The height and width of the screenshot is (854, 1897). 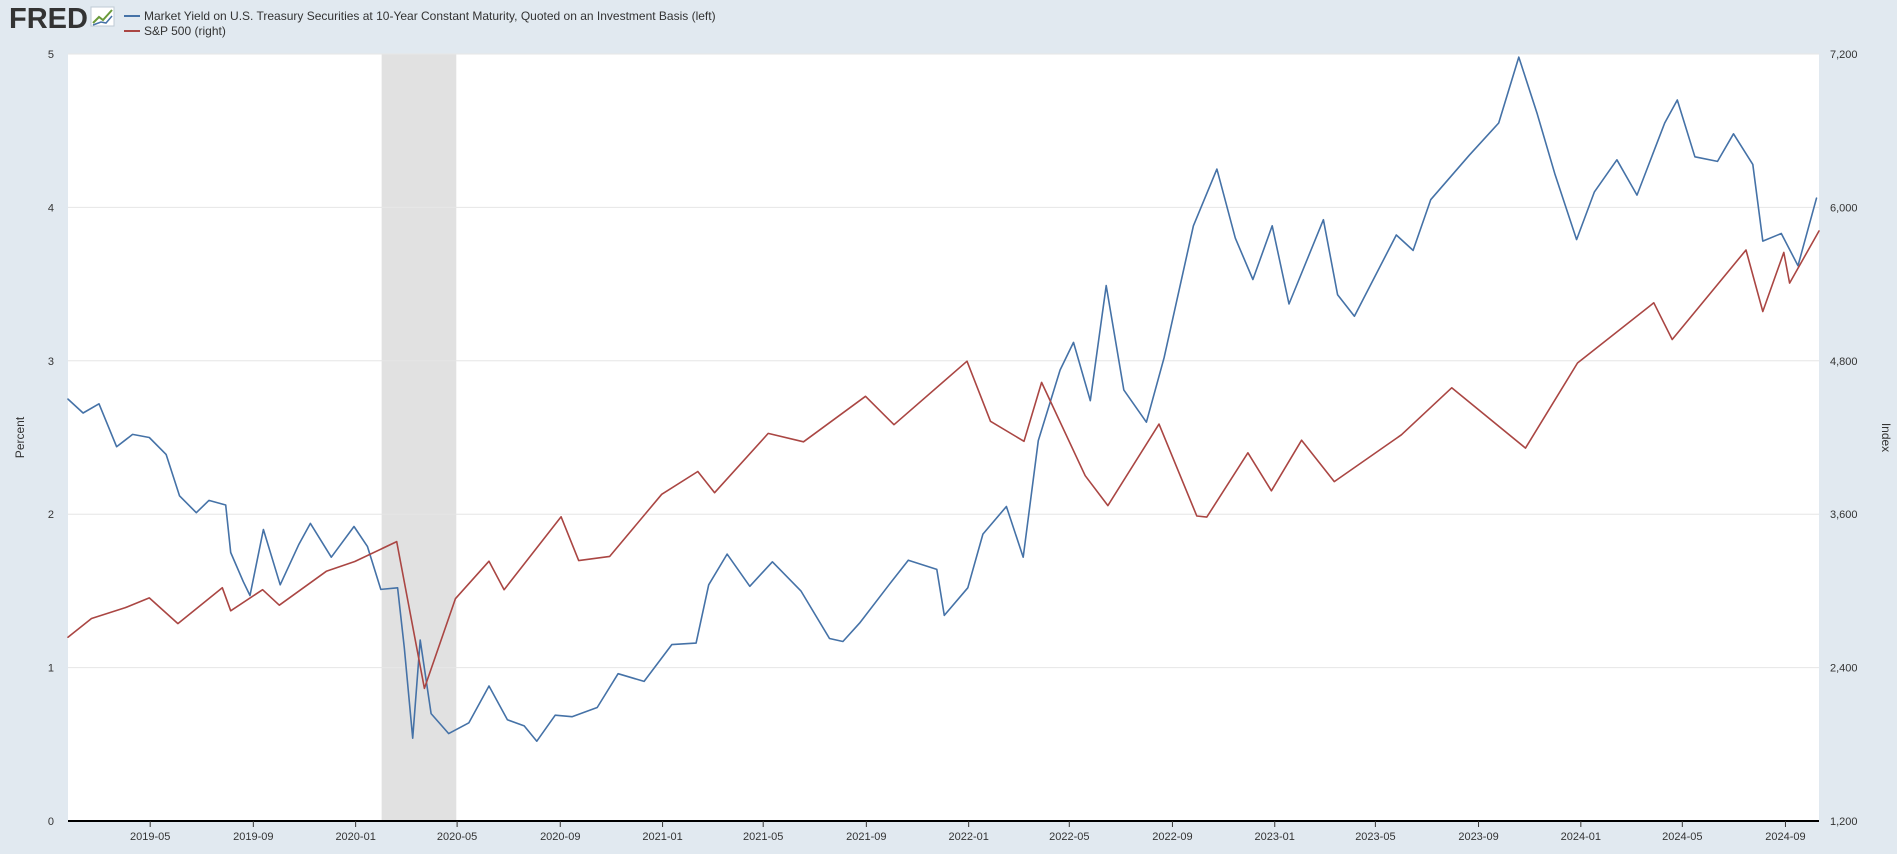 What do you see at coordinates (866, 837) in the screenshot?
I see `x-tick-label: 2021-09` at bounding box center [866, 837].